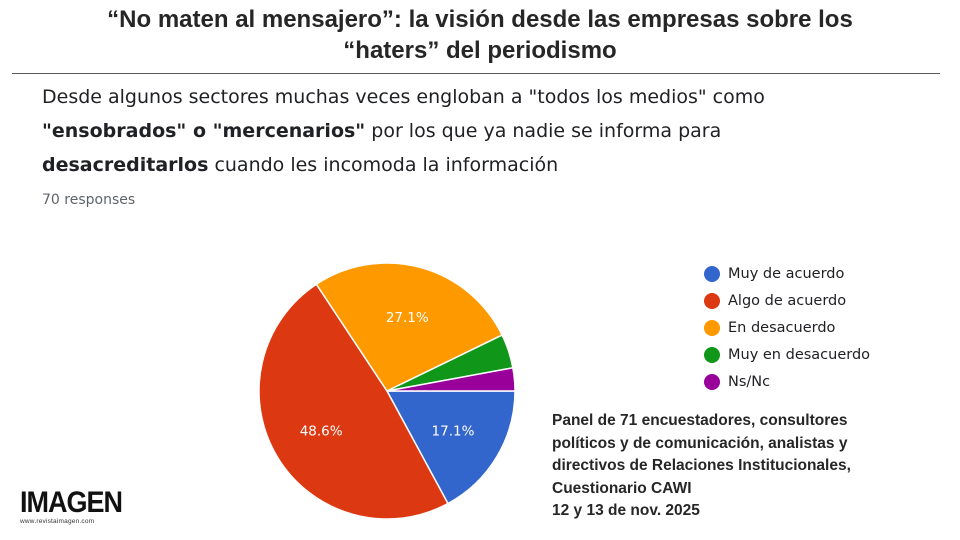  Describe the element at coordinates (383, 165) in the screenshot. I see `question-text-3: cuando les incomoda la información` at that location.